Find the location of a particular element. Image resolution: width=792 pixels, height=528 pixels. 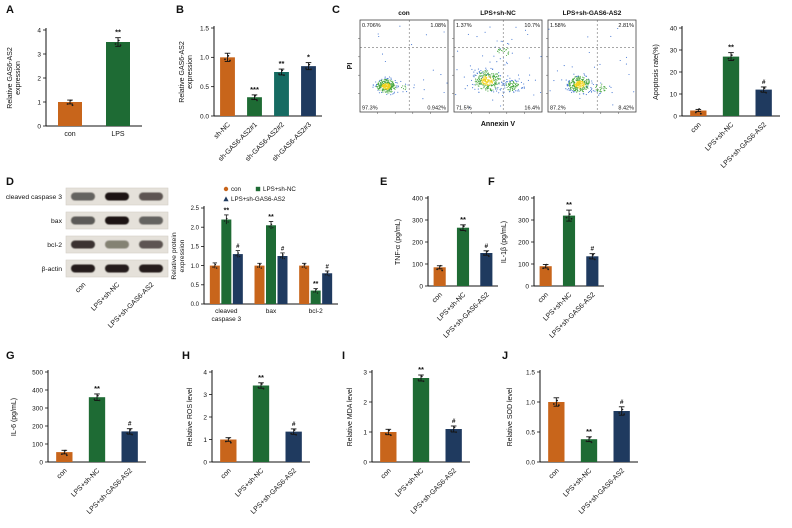

bar-chart-A: 0 1 2 3 4 Relative GAS6-AS2 expression con ** LPS is located at coordinates (74, 82).